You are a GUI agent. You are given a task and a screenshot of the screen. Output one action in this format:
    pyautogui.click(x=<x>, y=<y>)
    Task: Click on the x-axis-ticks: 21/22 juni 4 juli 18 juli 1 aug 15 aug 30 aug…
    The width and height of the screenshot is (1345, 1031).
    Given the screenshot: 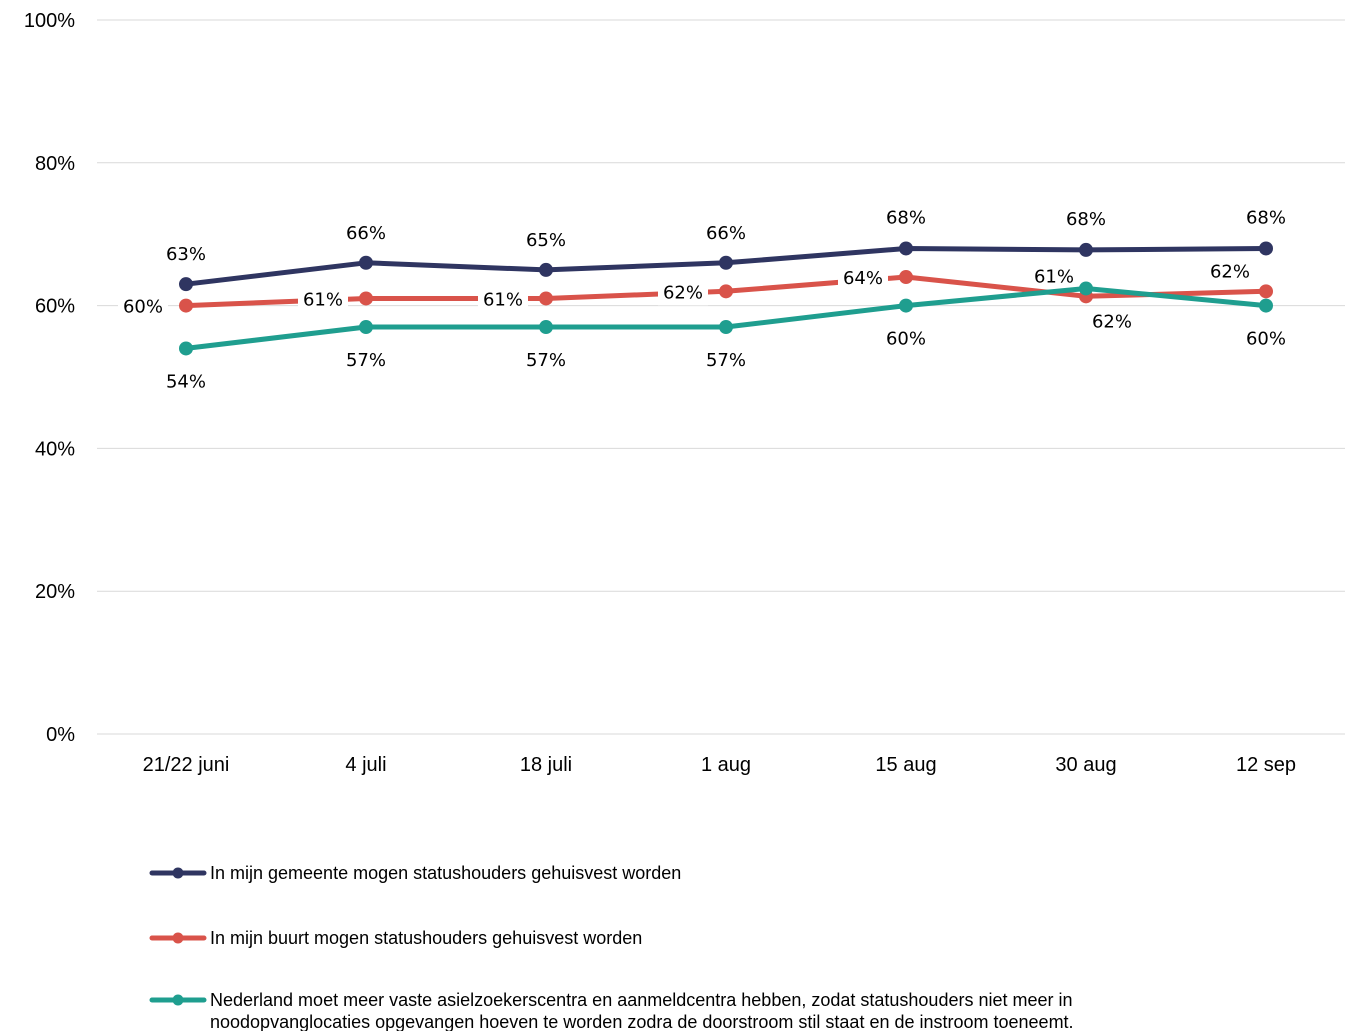 What is the action you would take?
    pyautogui.click(x=719, y=765)
    